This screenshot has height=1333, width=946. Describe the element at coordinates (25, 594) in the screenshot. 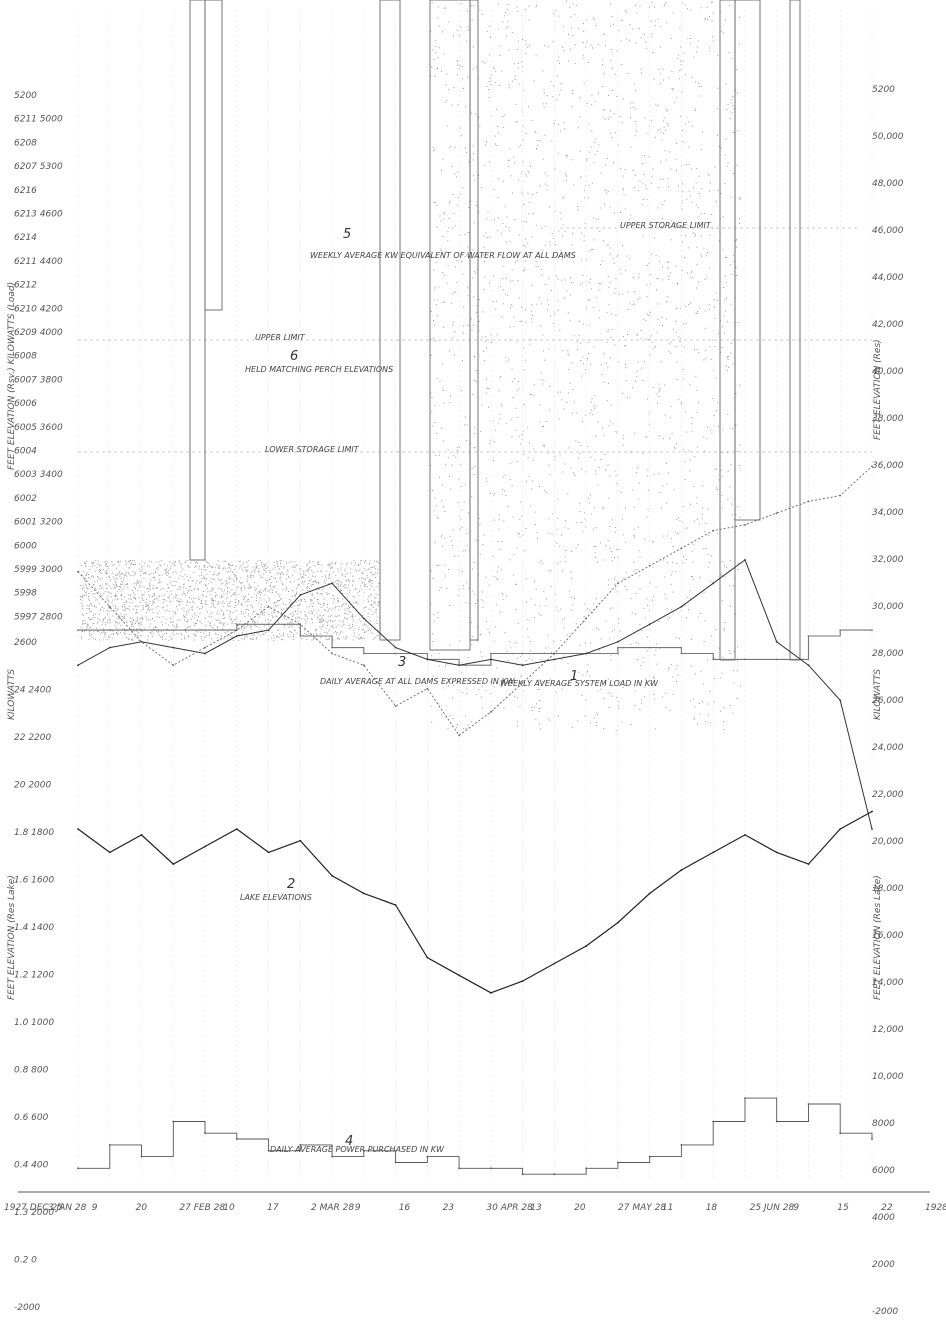

I see `left-tick-label: 5998` at that location.